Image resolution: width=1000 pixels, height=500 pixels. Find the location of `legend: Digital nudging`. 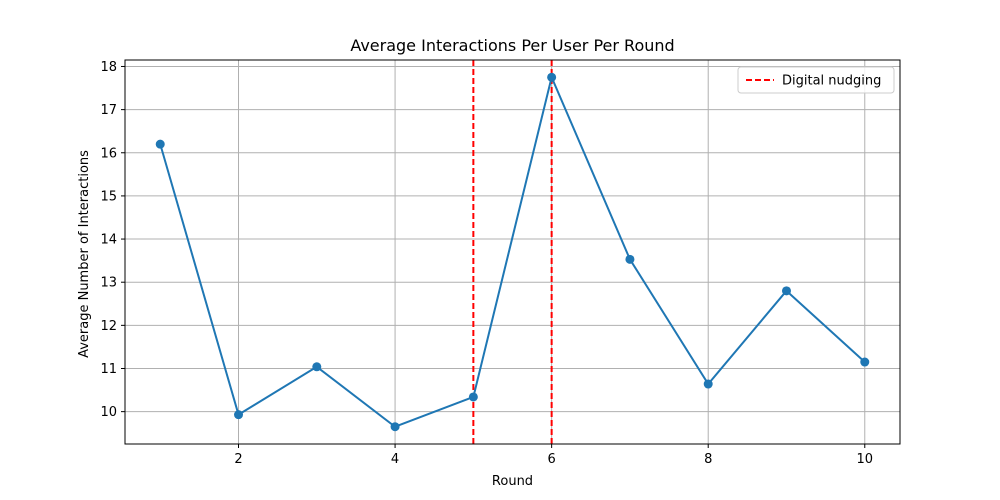

legend: Digital nudging is located at coordinates (816, 80).